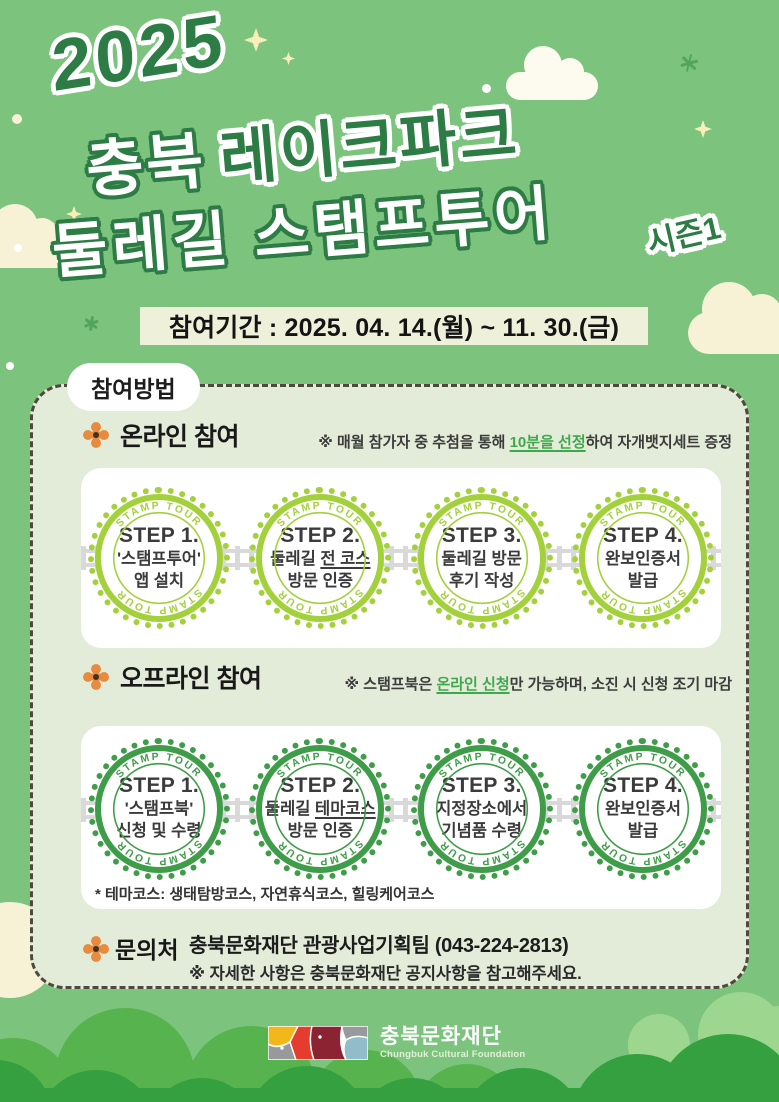 Image resolution: width=779 pixels, height=1102 pixels. Describe the element at coordinates (394, 326) in the screenshot. I see `participation-period-bar: 참여기간 : 2025. 04. 14.(월) ~ 11. 30.(금)` at that location.